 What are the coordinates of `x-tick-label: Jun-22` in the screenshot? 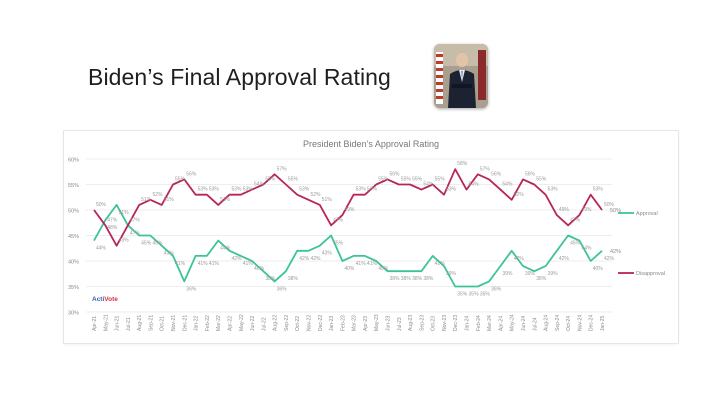 It's located at (253, 323).